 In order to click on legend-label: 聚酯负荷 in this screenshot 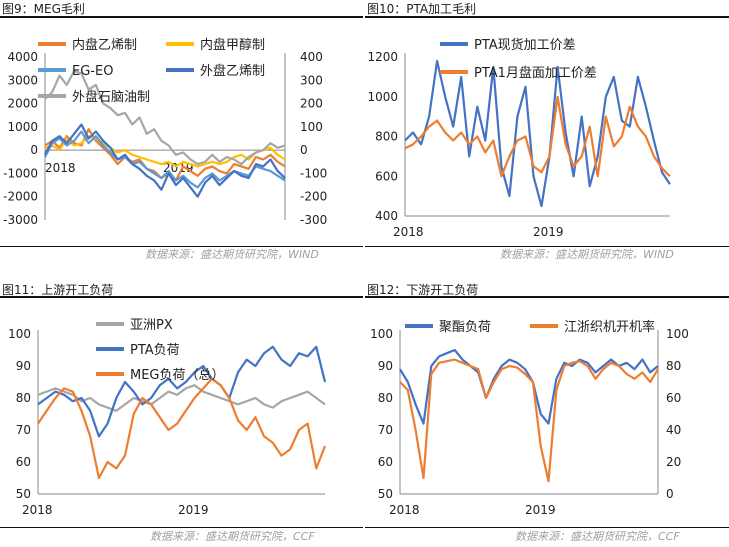, I will do `click(465, 327)`.